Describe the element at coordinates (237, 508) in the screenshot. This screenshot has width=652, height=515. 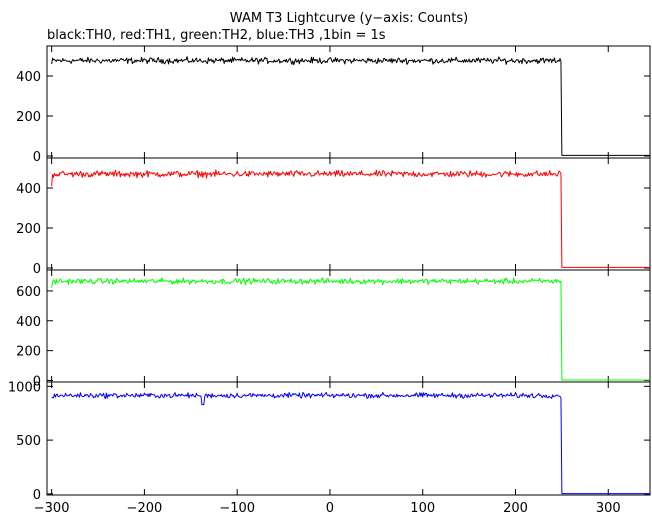
I see `x-tick-label: −100` at that location.